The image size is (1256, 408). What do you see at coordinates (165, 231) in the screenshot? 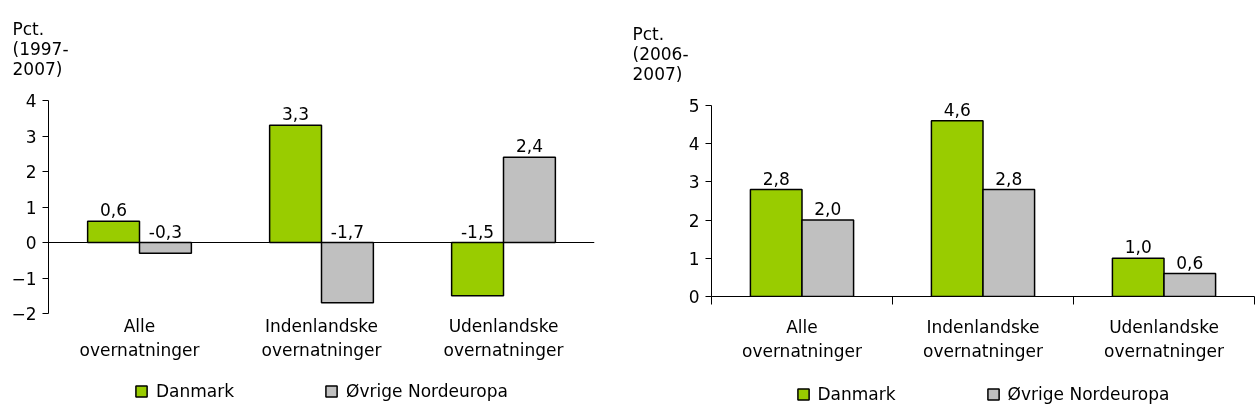
I see `data-label: -0,3` at bounding box center [165, 231].